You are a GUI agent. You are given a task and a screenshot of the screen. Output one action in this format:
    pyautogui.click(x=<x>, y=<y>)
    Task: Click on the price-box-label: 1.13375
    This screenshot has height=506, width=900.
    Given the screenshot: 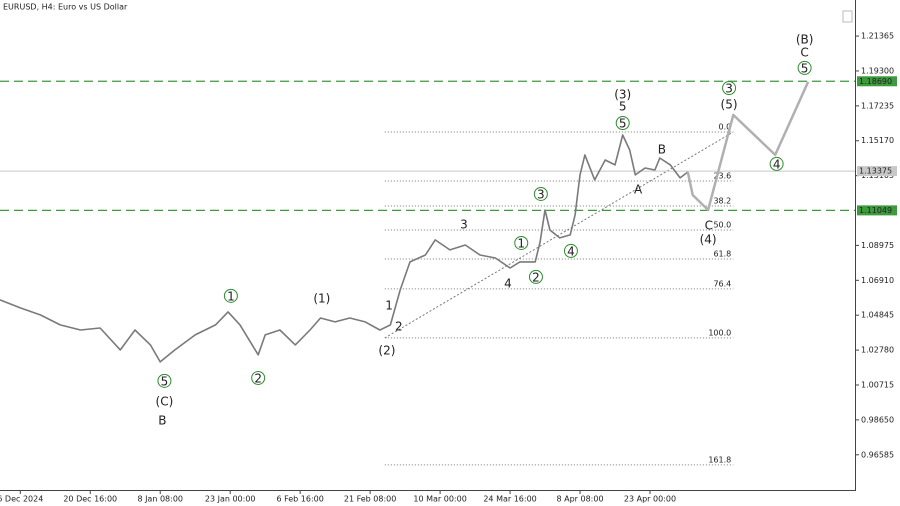 What is the action you would take?
    pyautogui.click(x=875, y=171)
    